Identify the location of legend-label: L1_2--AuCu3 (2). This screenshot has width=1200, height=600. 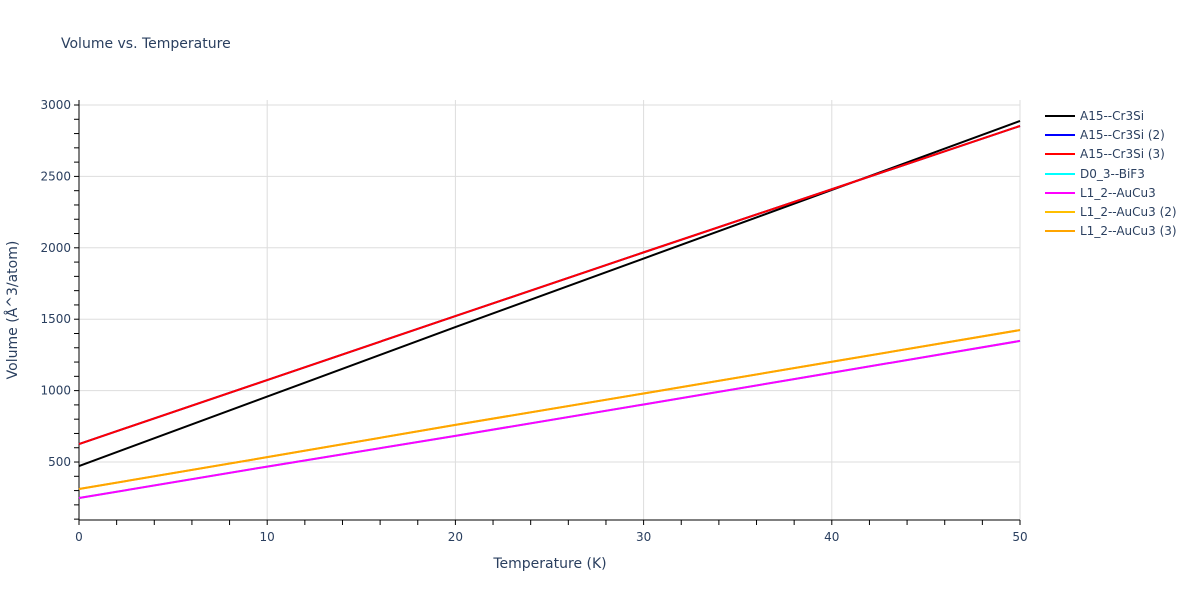
(1128, 212).